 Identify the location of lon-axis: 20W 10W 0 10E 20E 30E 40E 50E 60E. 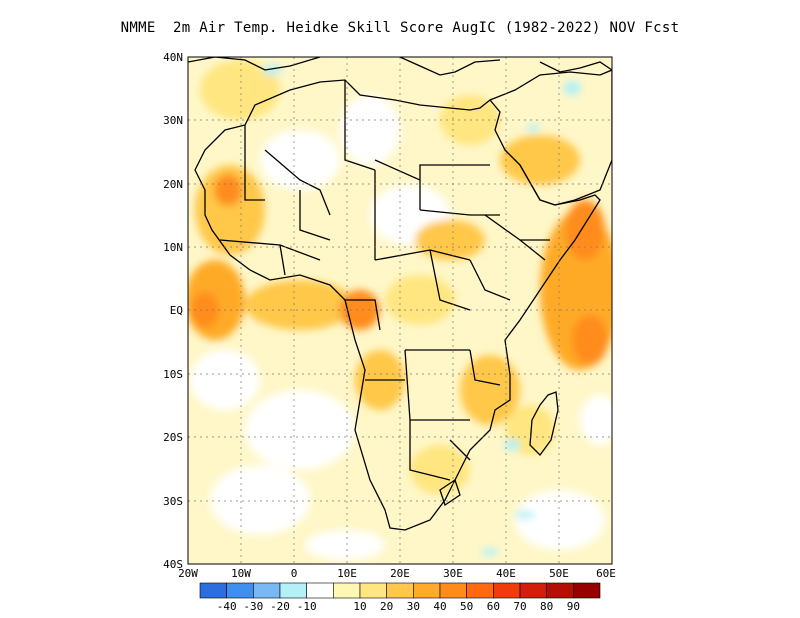
(397, 573).